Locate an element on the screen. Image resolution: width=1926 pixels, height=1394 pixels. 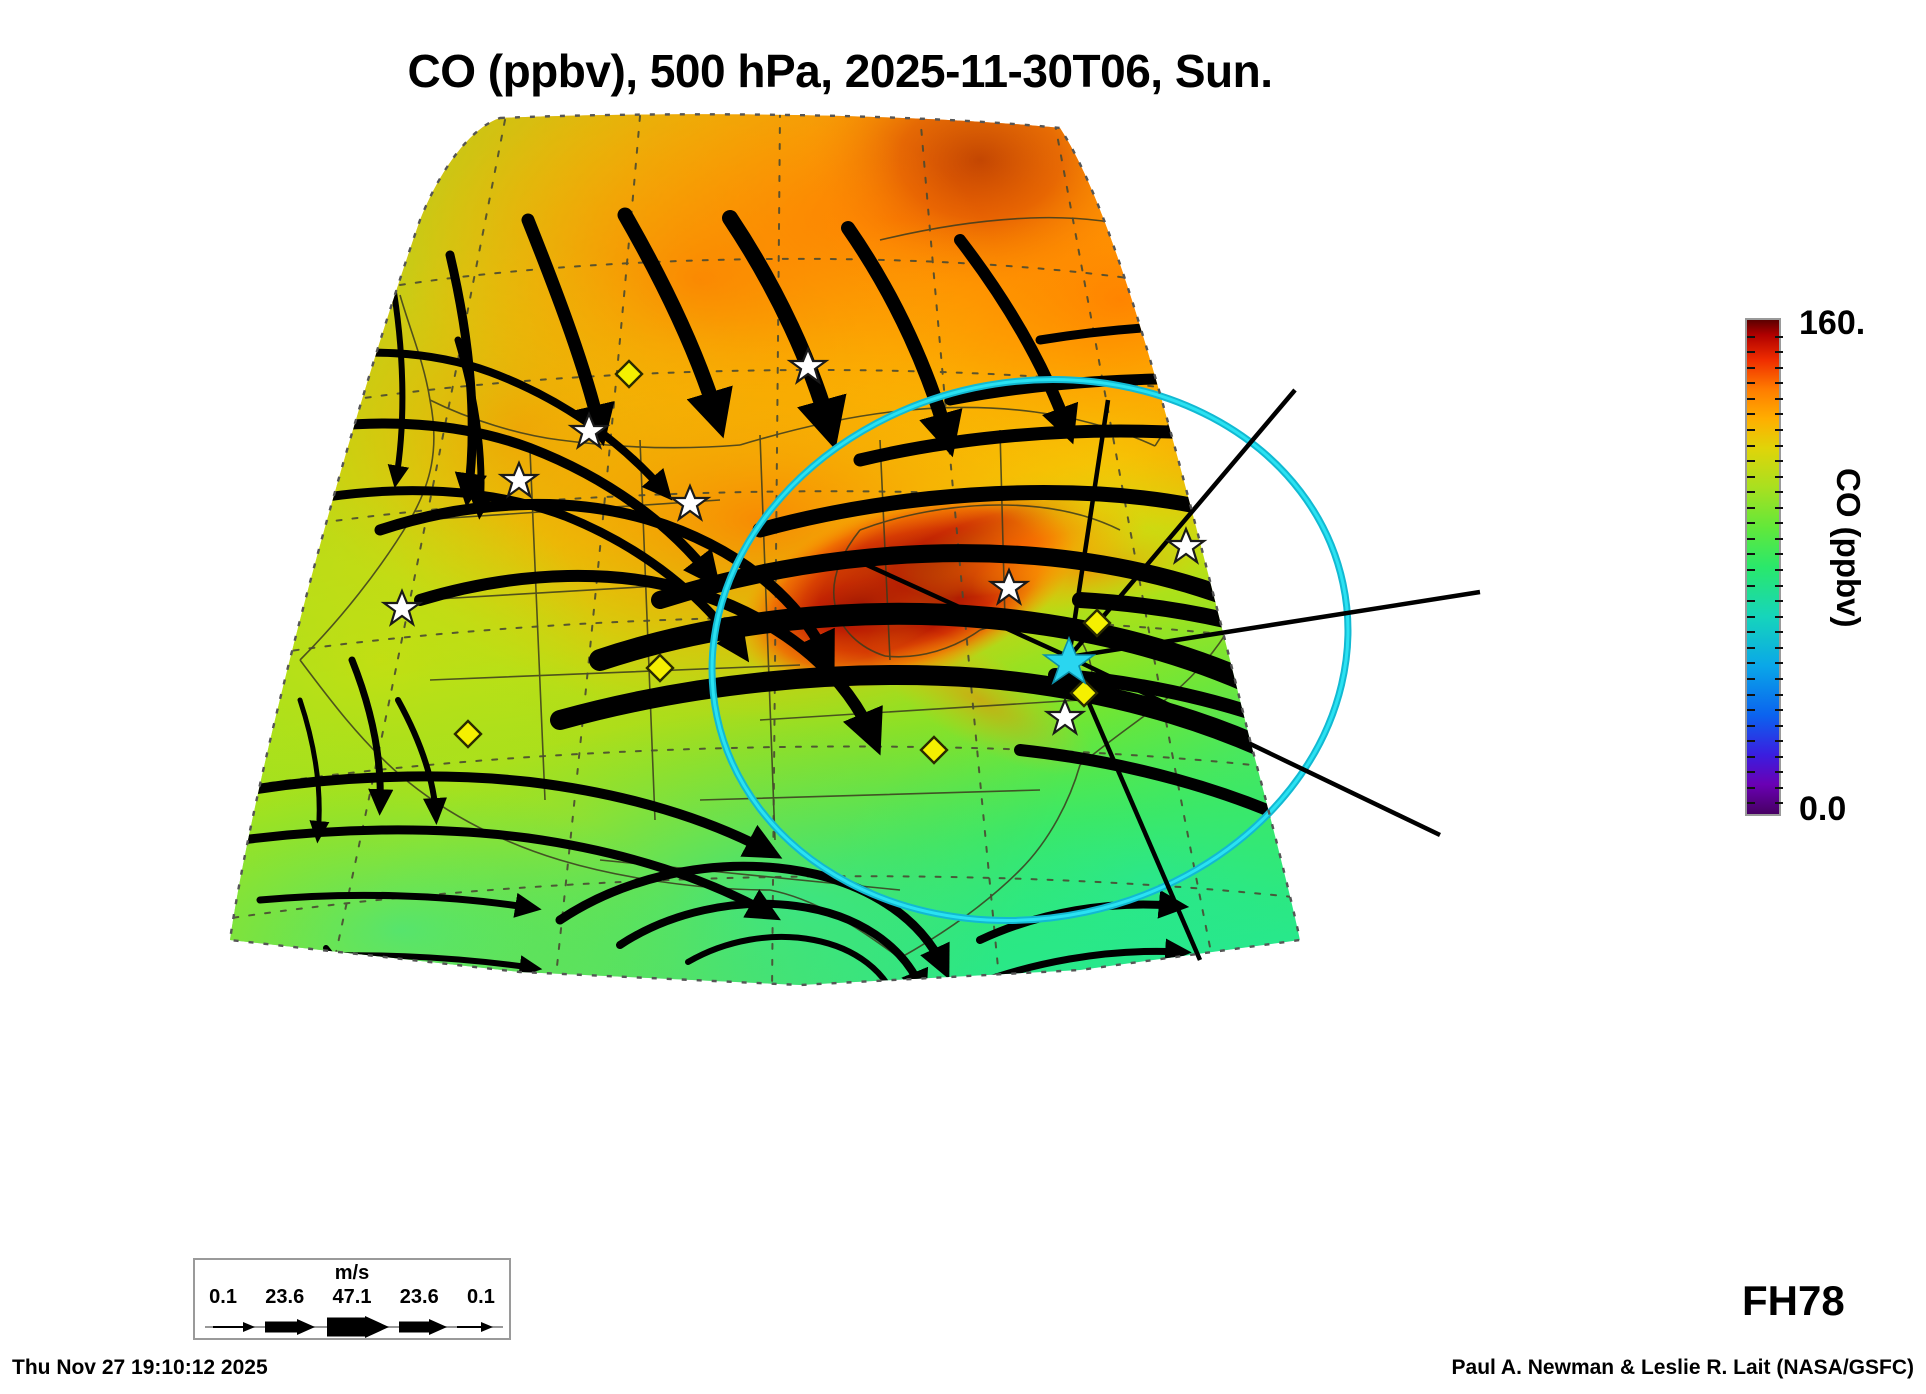
forecast-hour-label: FH78 is located at coordinates (1793, 1300).